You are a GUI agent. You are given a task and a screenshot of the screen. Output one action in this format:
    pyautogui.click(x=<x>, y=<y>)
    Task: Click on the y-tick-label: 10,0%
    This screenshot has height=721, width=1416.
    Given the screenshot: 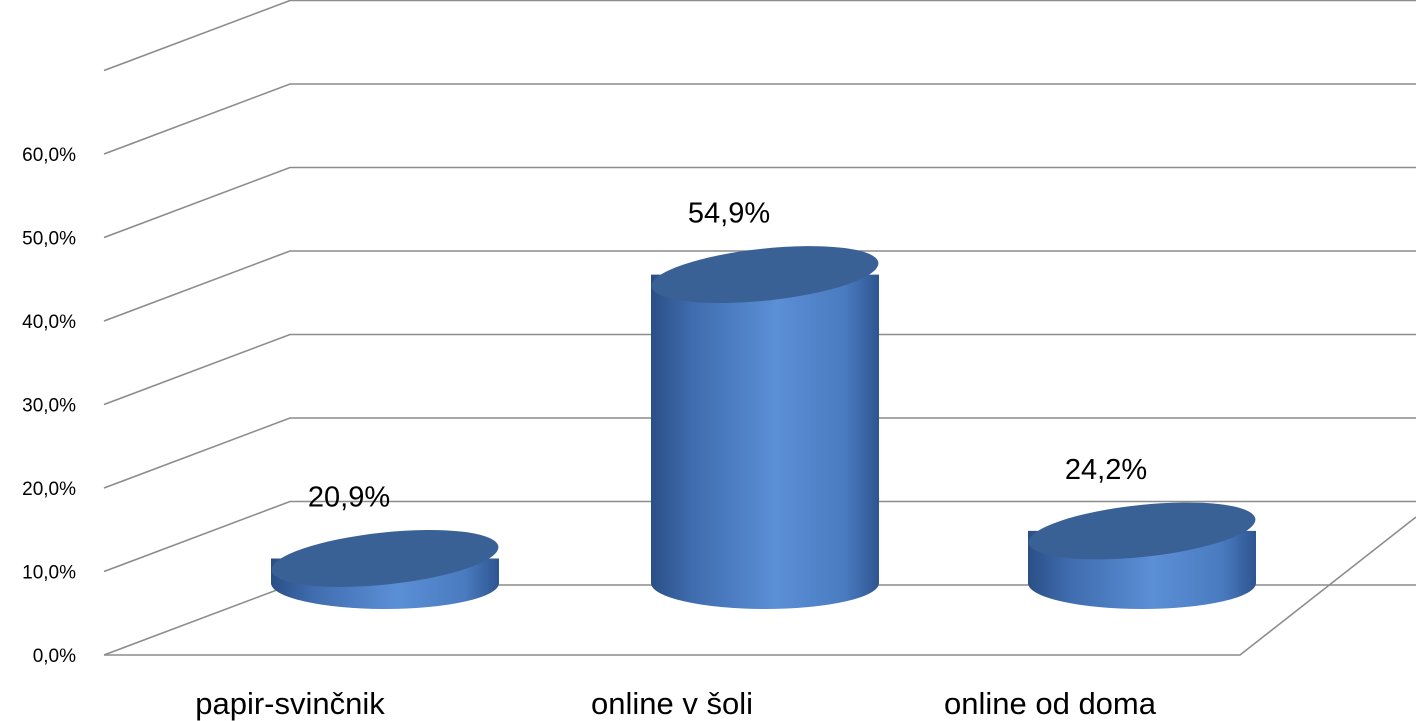 What is the action you would take?
    pyautogui.click(x=49, y=573)
    